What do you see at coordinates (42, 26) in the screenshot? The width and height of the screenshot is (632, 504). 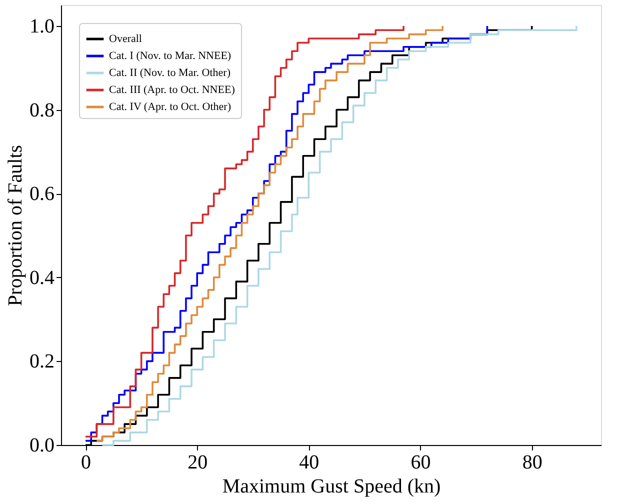 I see `y-tick-label: 1.0` at bounding box center [42, 26].